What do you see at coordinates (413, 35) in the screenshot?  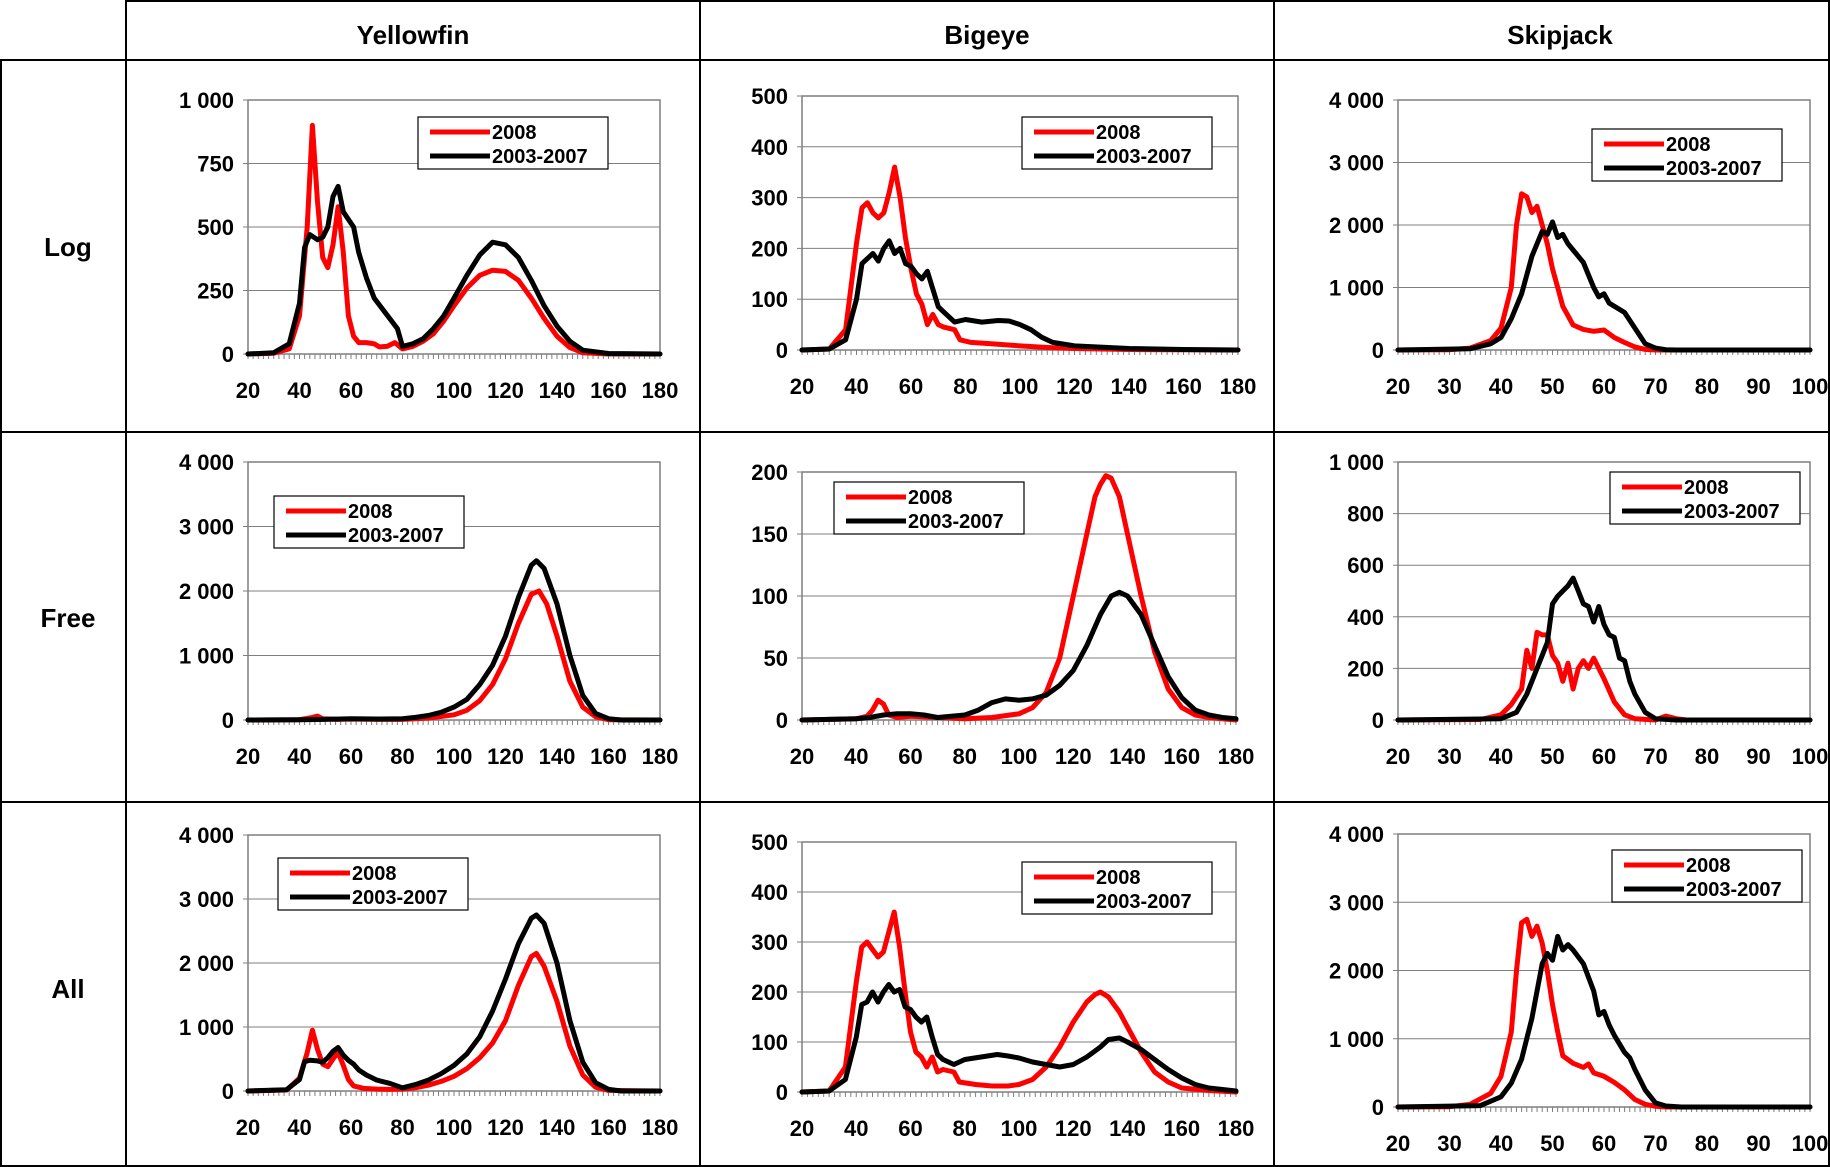 I see `column-header-yellowfin: Yellowfin` at bounding box center [413, 35].